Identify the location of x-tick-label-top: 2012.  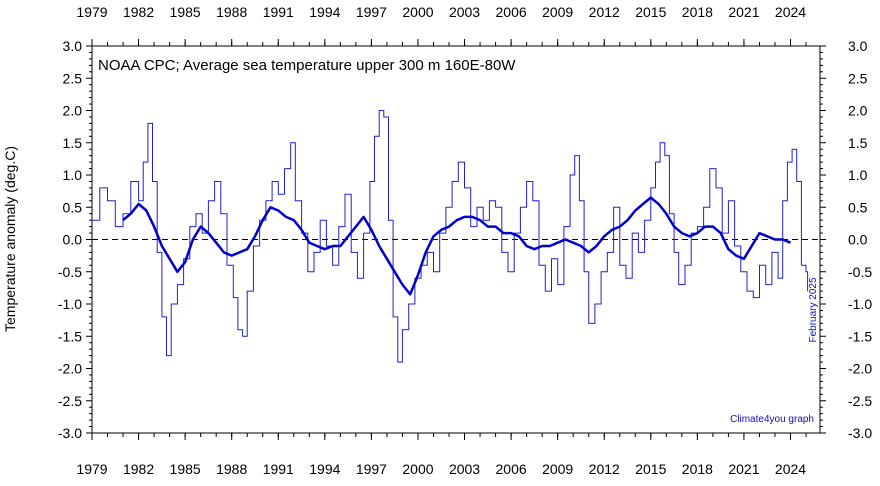
(604, 12).